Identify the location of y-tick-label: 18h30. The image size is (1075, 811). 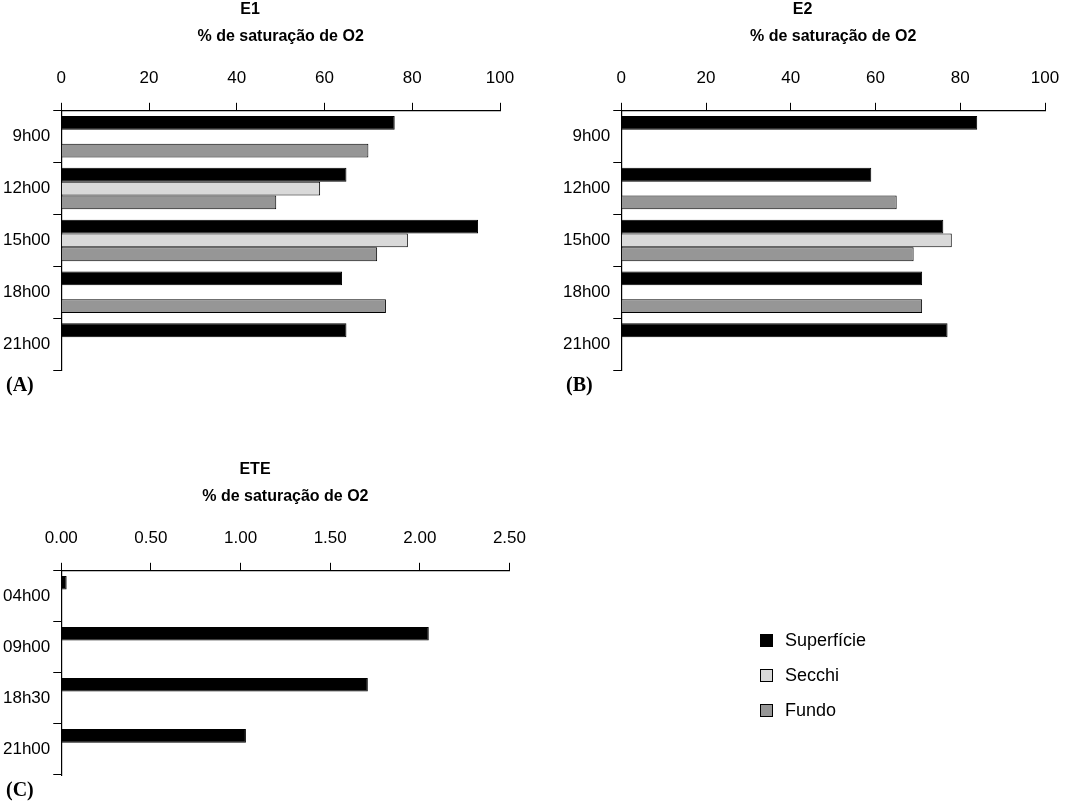
(26, 698).